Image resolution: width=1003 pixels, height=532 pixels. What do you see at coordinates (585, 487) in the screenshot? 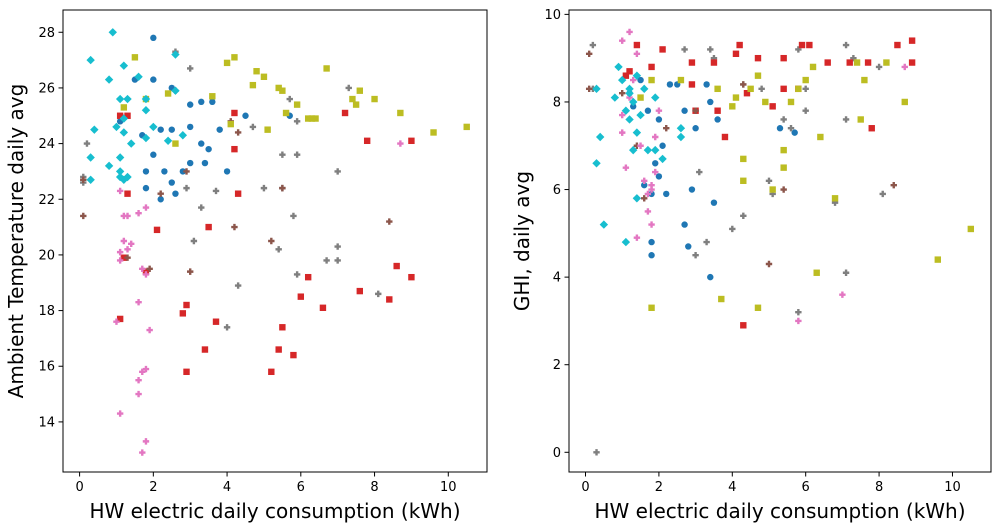
I see `x-tick-label: 0` at bounding box center [585, 487].